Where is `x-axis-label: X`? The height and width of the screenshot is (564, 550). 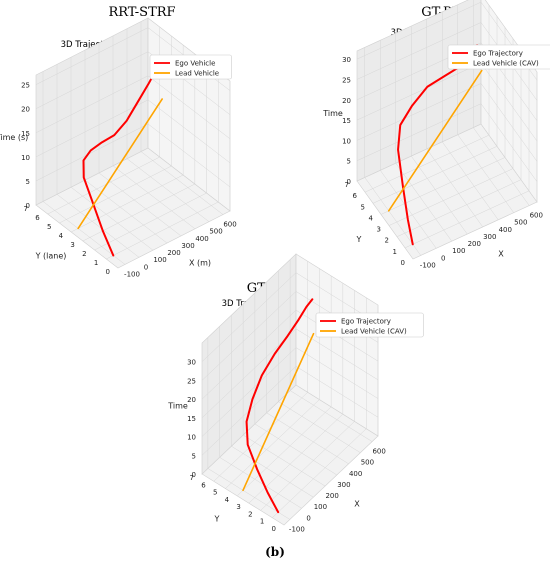
x-axis-label: X is located at coordinates (501, 254).